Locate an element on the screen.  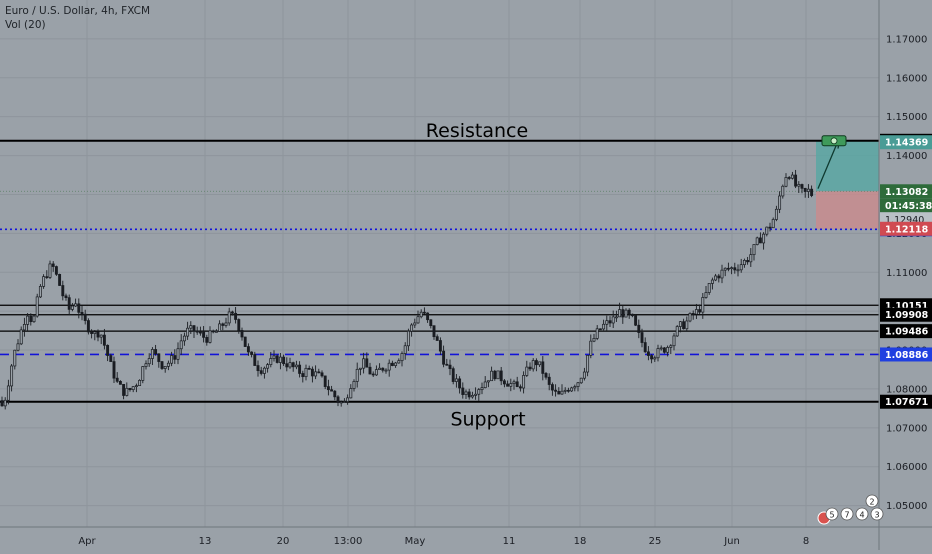
level-price-tag-bg is located at coordinates (906, 314).